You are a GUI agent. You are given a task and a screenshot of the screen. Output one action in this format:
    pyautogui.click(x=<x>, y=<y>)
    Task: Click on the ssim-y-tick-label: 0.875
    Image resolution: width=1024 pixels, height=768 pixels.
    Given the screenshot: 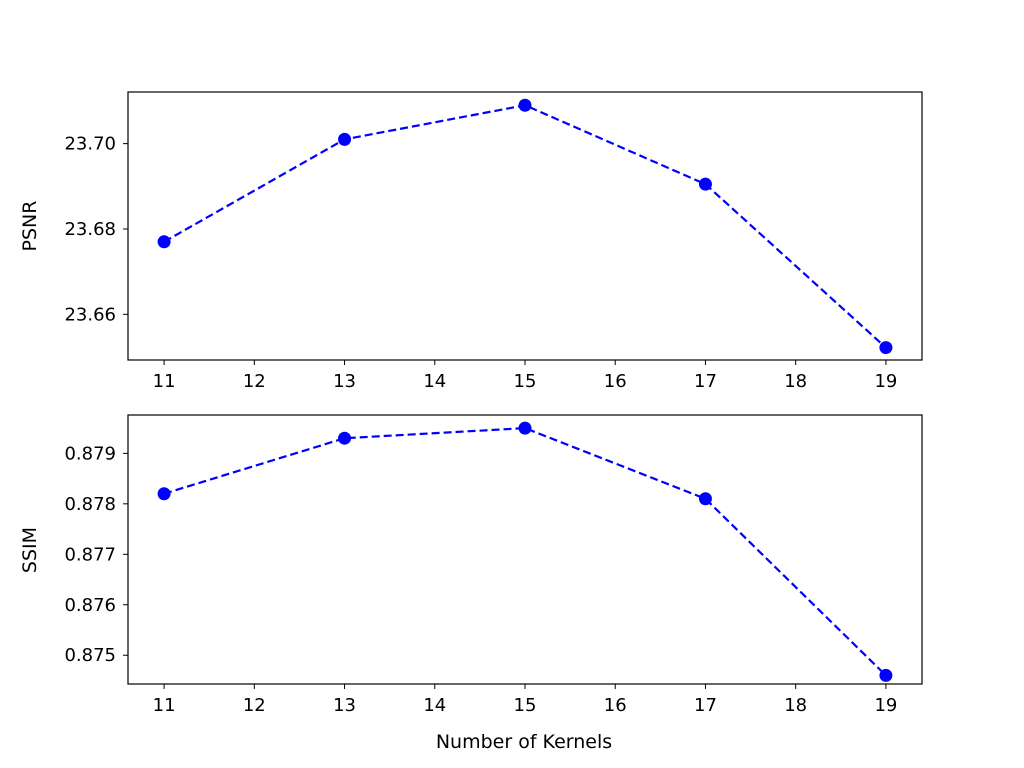 What is the action you would take?
    pyautogui.click(x=90, y=655)
    